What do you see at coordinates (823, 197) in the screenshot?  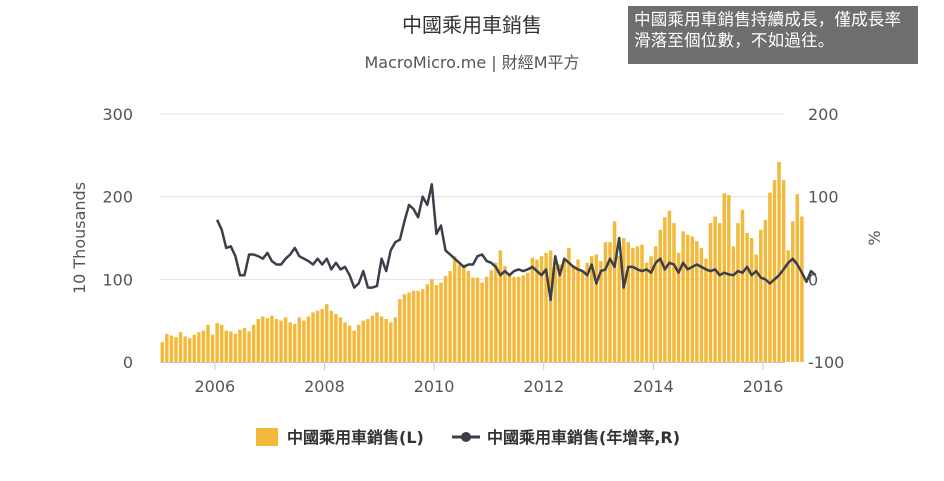 I see `y-tick-right: 100` at bounding box center [823, 197].